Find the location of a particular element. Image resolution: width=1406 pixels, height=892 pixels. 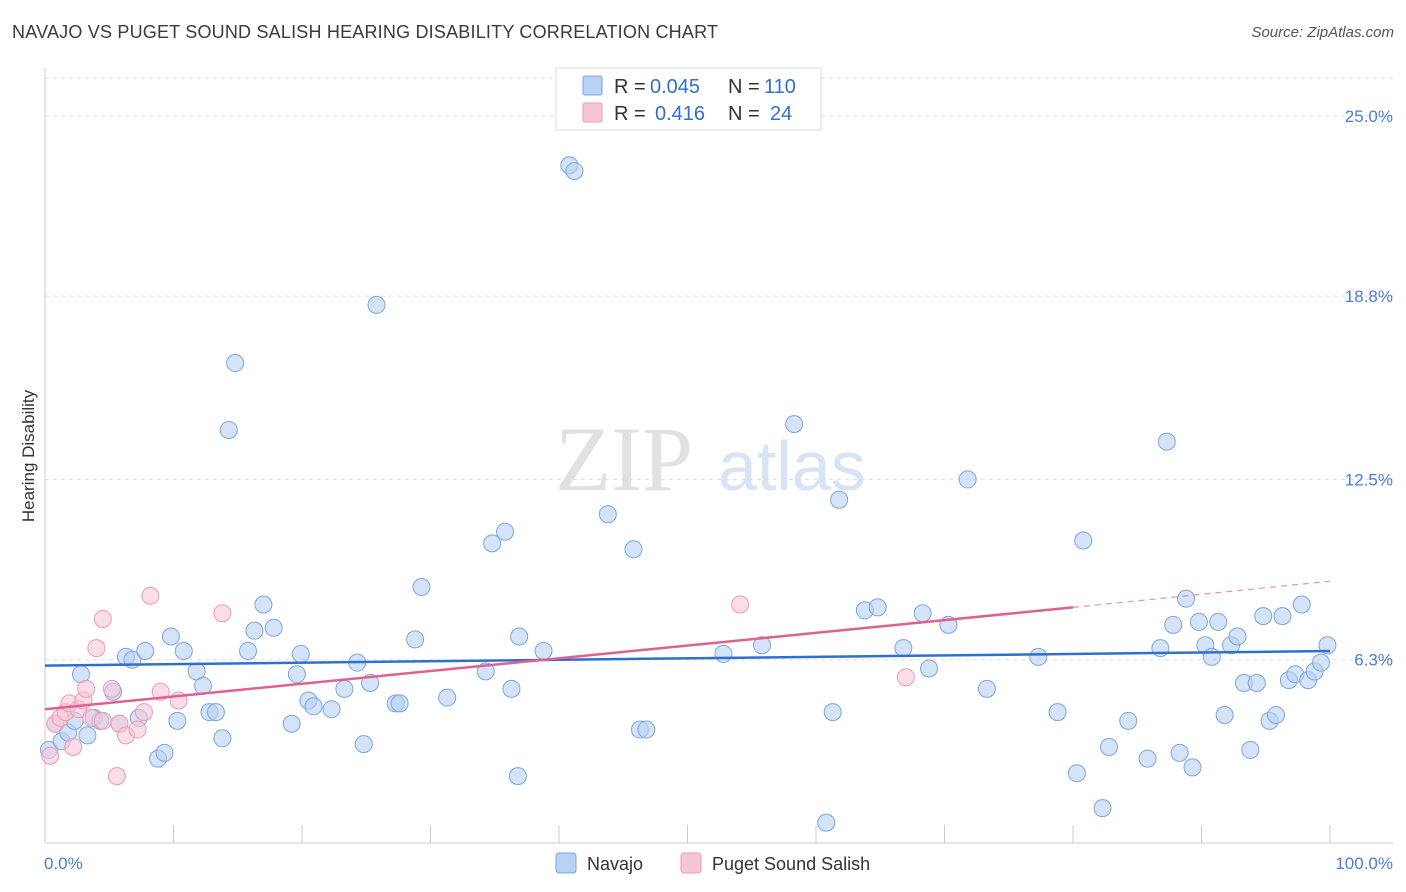

legend-n-label-salish: N = is located at coordinates (744, 114).